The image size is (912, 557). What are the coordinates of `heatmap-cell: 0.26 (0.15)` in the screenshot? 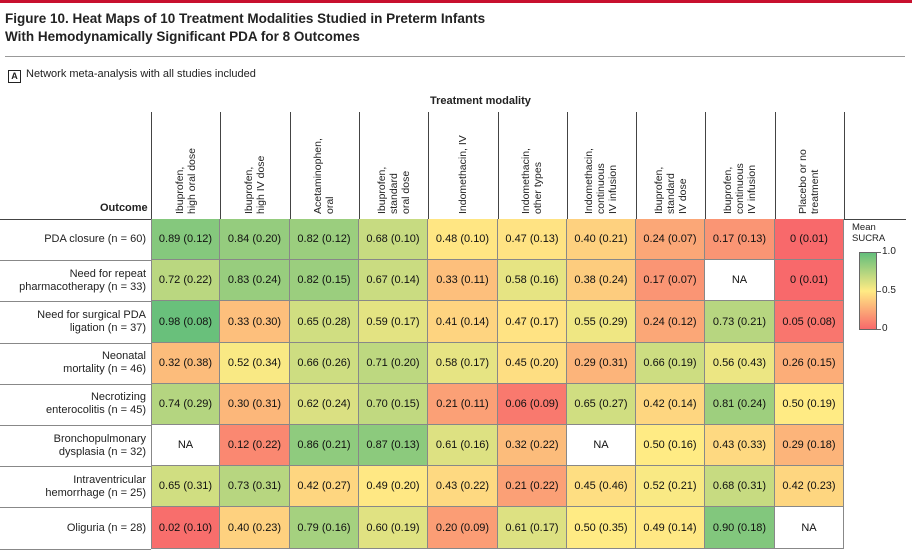 It's located at (809, 363).